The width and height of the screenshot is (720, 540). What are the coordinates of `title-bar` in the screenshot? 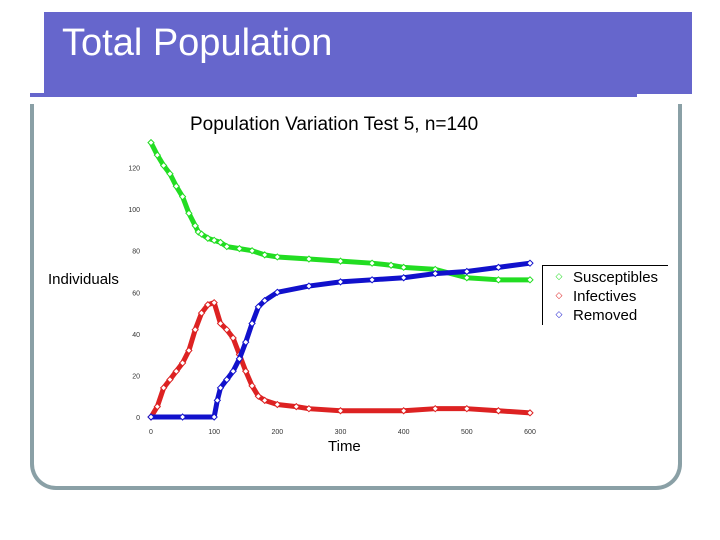 It's located at (368, 53).